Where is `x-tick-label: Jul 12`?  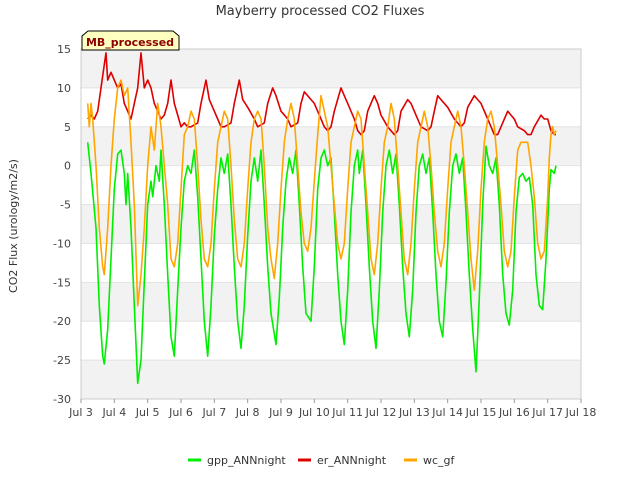 x-tick-label: Jul 12 is located at coordinates (381, 412).